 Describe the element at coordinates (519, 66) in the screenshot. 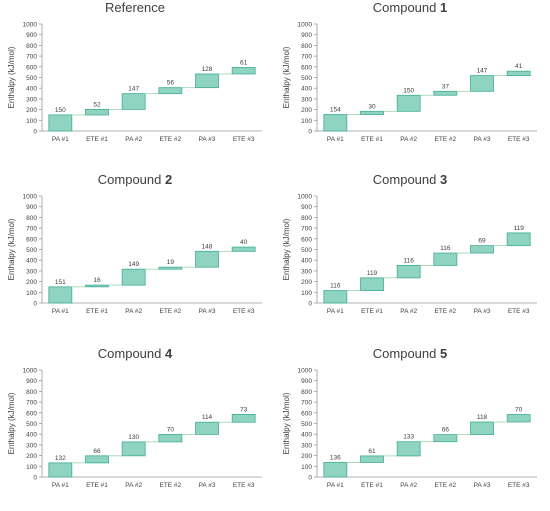

I see `data-label: 41` at that location.